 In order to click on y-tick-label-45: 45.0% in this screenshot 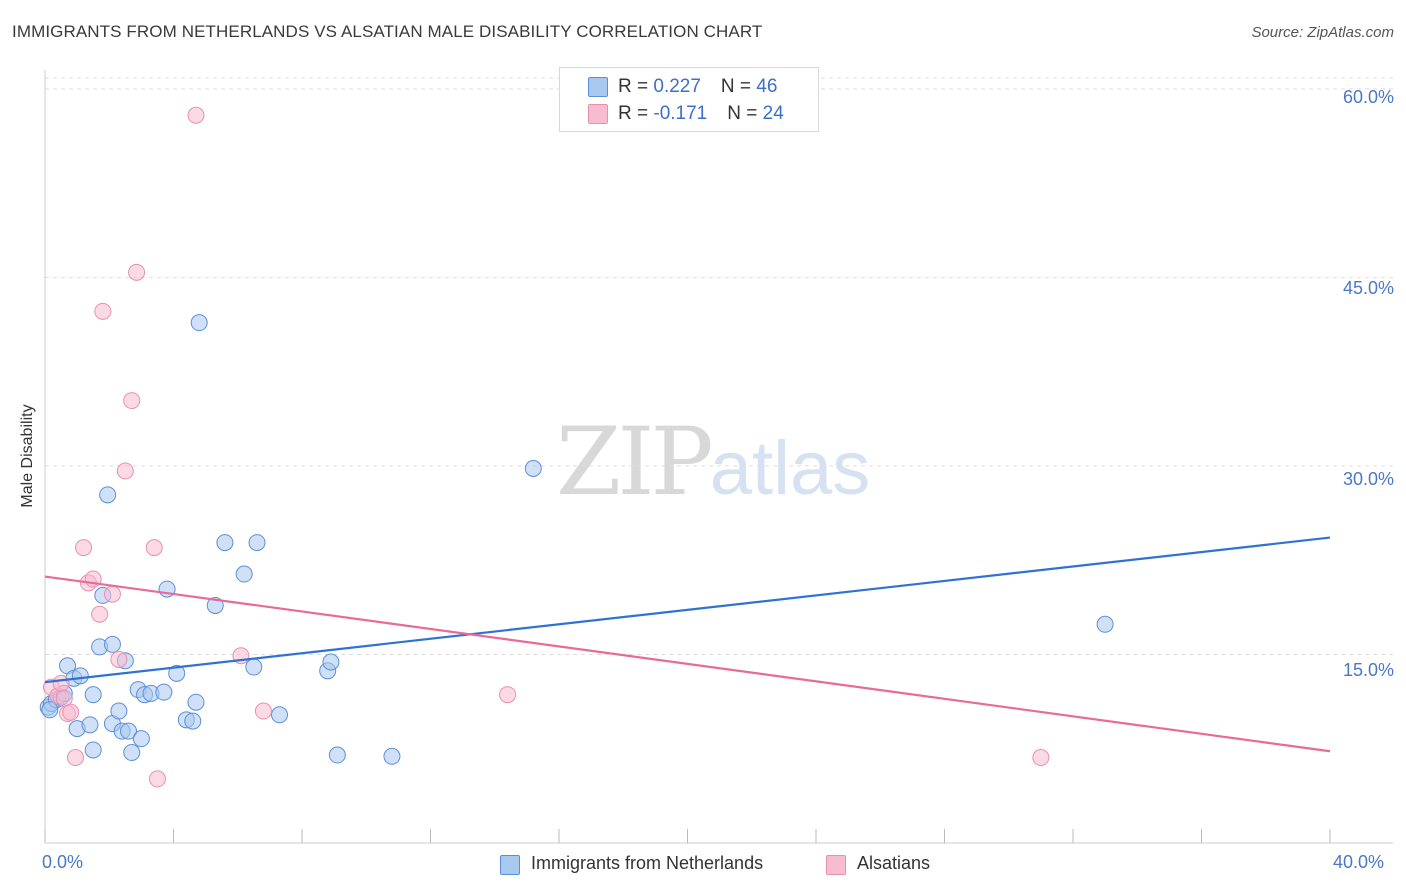, I will do `click(1368, 288)`.